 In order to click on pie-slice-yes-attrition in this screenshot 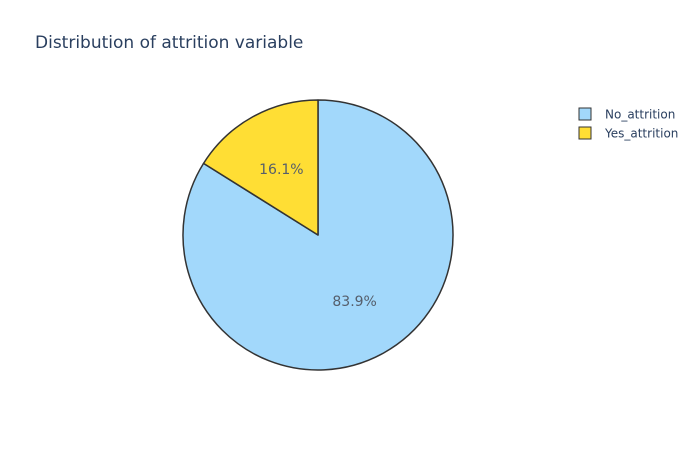, I will do `click(260, 167)`.